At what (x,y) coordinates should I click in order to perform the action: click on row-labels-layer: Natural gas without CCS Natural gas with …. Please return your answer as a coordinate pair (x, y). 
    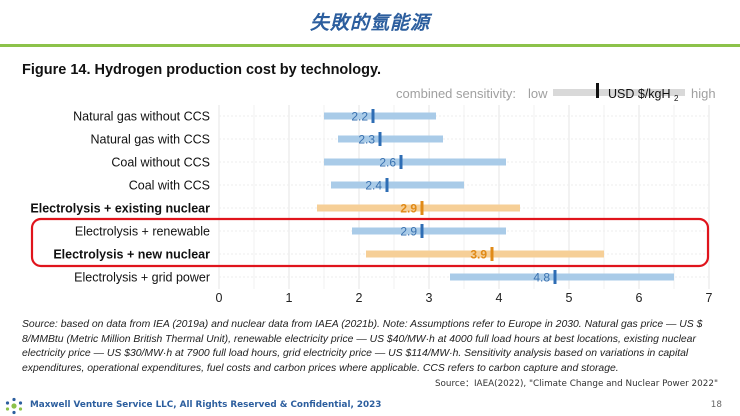
    Looking at the image, I should click on (120, 197).